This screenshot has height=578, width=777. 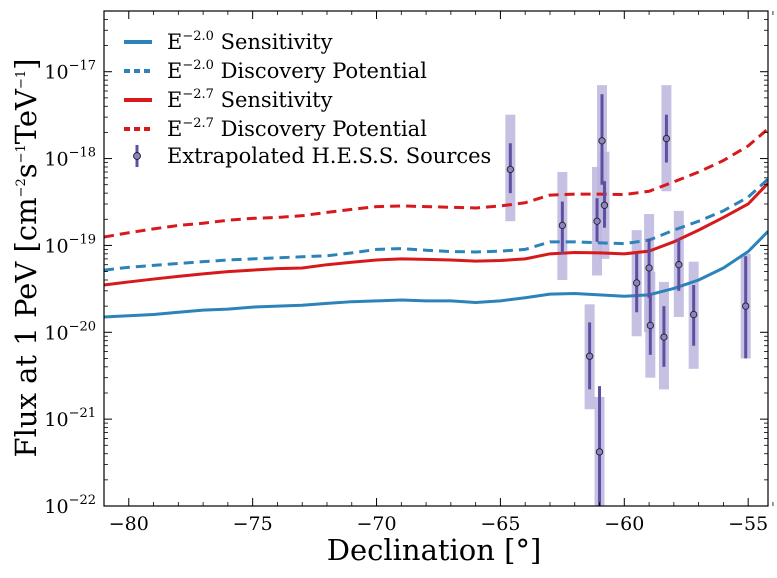 I want to click on y-tick-label-5: 10−17, so click(x=70, y=71).